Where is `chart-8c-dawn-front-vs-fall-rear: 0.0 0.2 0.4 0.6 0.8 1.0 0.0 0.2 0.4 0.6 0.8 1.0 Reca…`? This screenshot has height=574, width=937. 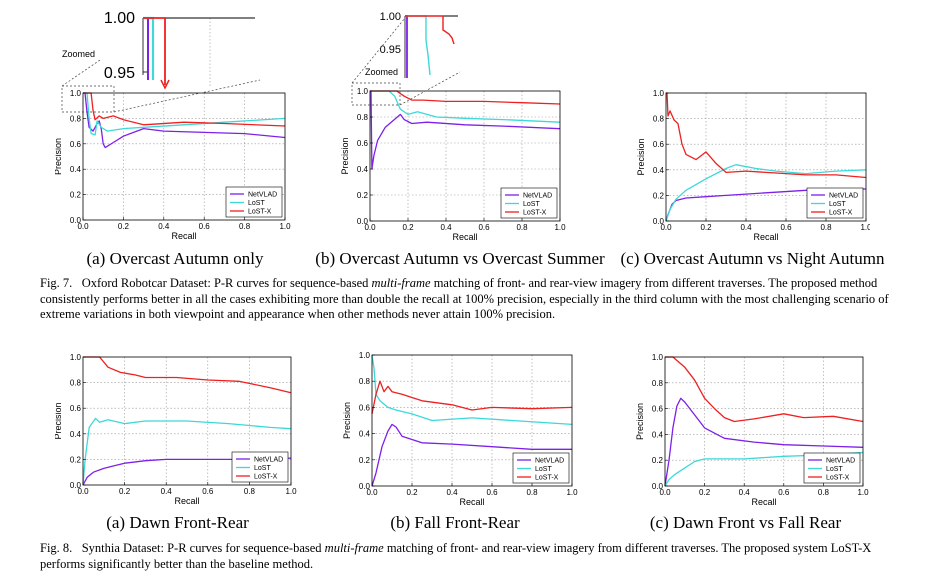 chart-8c-dawn-front-vs-fall-rear: 0.0 0.2 0.4 0.6 0.8 1.0 0.0 0.2 0.4 0.6 0.8 1.0 Reca… is located at coordinates (752, 430).